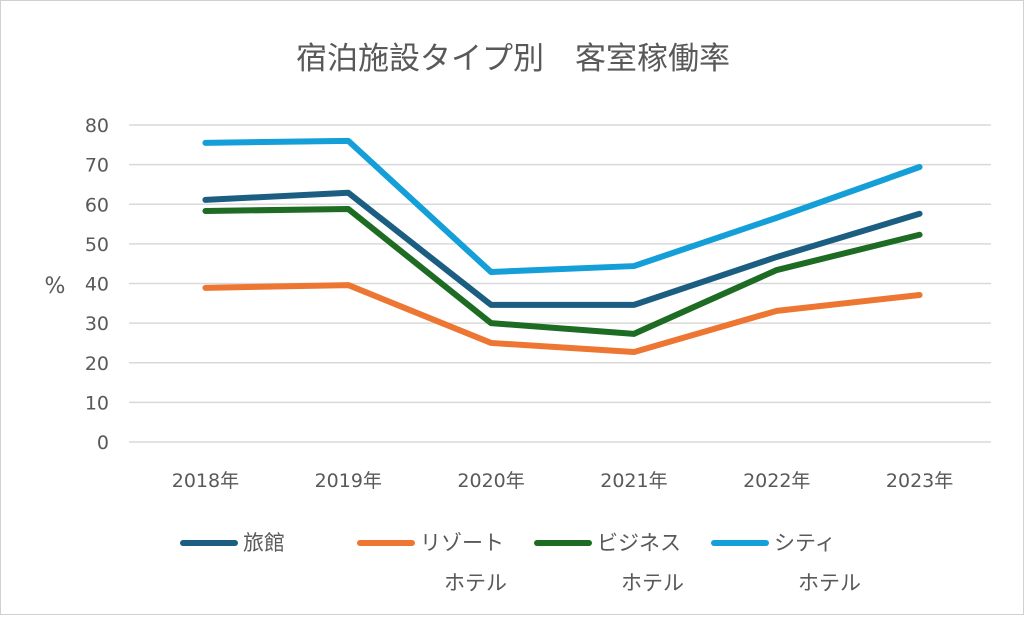 The height and width of the screenshot is (618, 1024). I want to click on y-tick-label: 0, so click(103, 443).